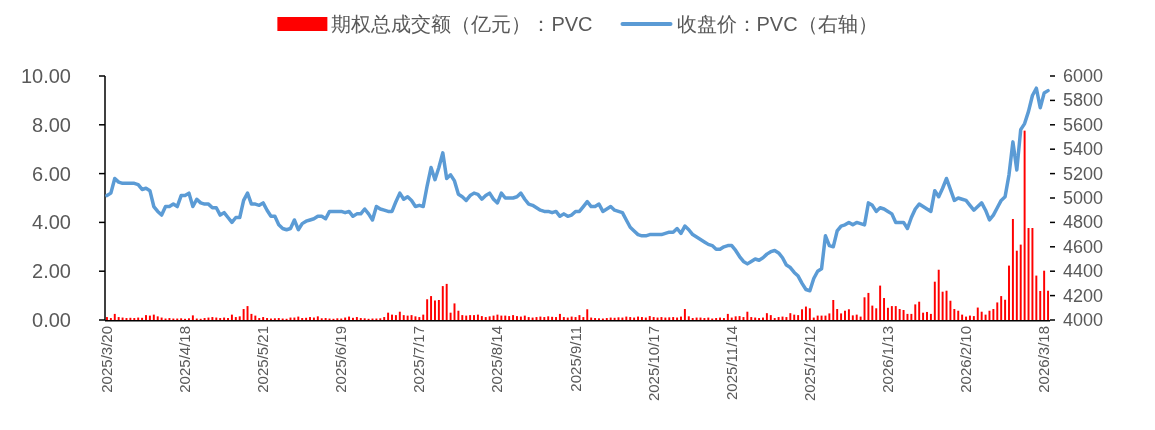 The image size is (1155, 430). Describe the element at coordinates (1083, 76) in the screenshot. I see `y2-tick-label: 6000` at that location.